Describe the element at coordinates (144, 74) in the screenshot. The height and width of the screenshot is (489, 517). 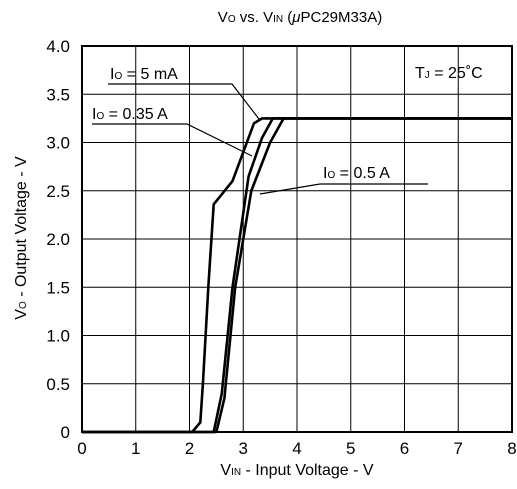
I see `series-label-5ma: IO = 5 mA` at that location.